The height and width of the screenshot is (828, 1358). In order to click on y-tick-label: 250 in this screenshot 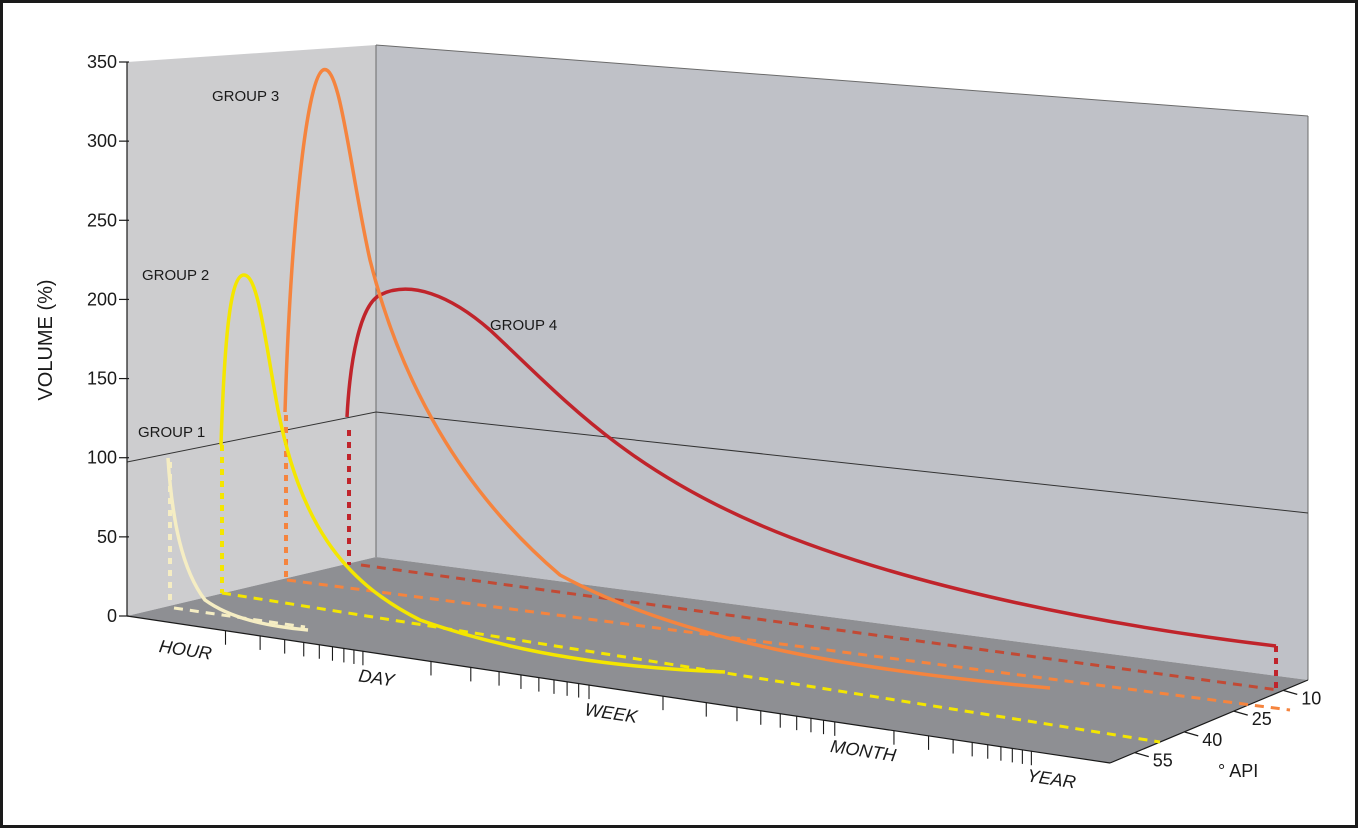, I will do `click(102, 220)`.